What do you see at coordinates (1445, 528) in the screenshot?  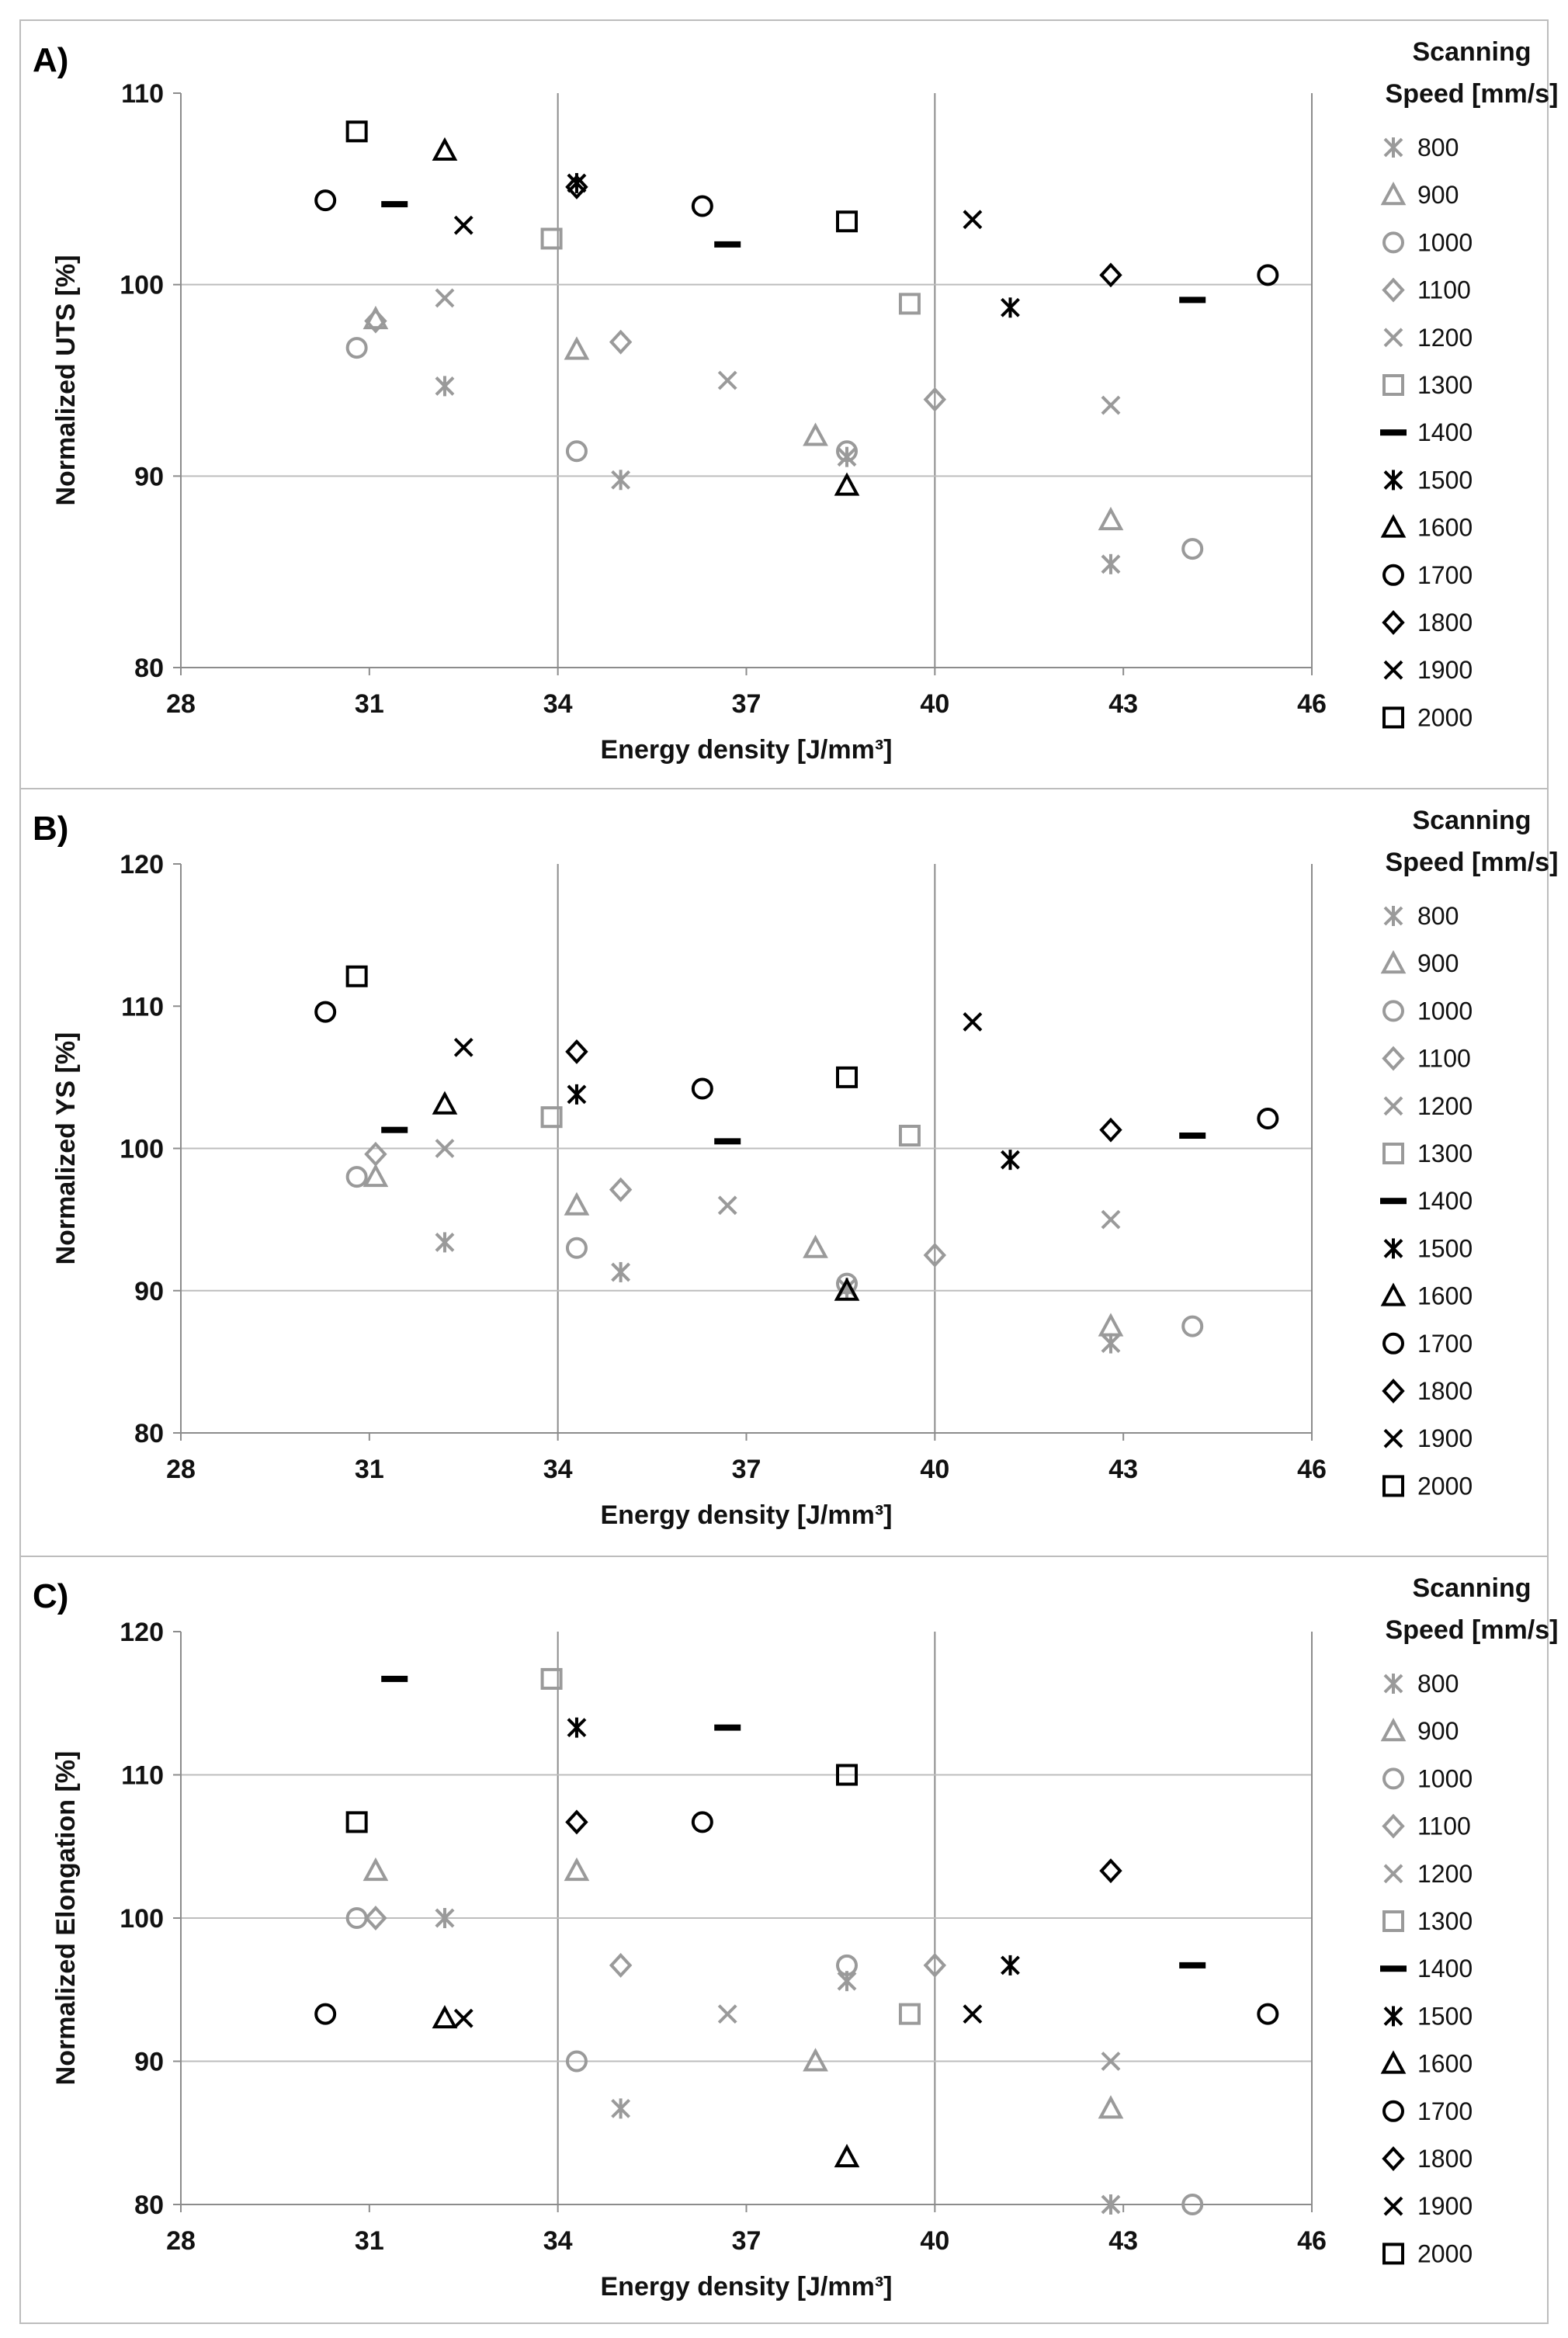 I see `legend-label-1600: 1600` at bounding box center [1445, 528].